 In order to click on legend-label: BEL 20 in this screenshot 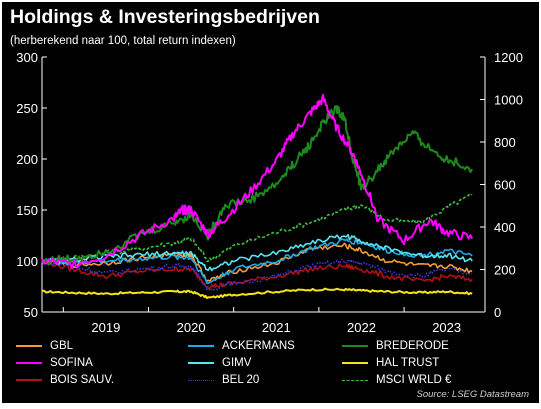, I will do `click(241, 380)`.